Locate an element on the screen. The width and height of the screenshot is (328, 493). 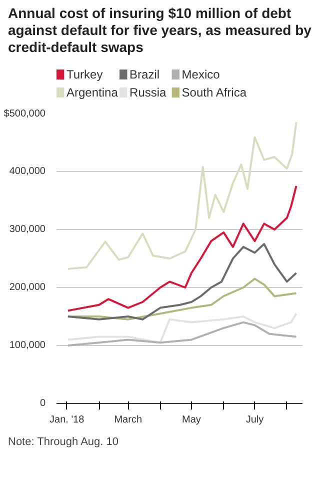
legend-label: Russia is located at coordinates (148, 93).